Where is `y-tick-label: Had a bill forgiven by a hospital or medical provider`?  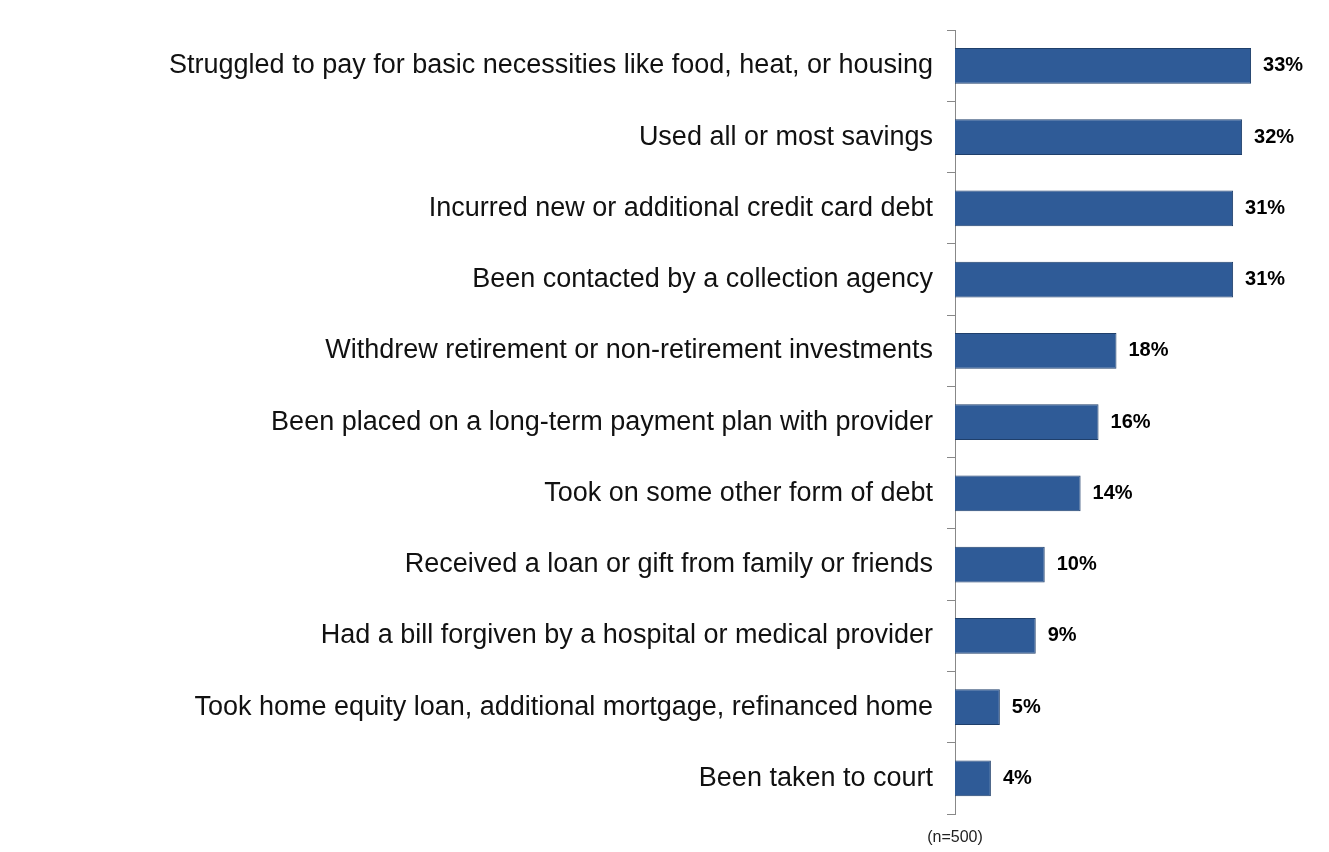 y-tick-label: Had a bill forgiven by a hospital or medical provider is located at coordinates (627, 634).